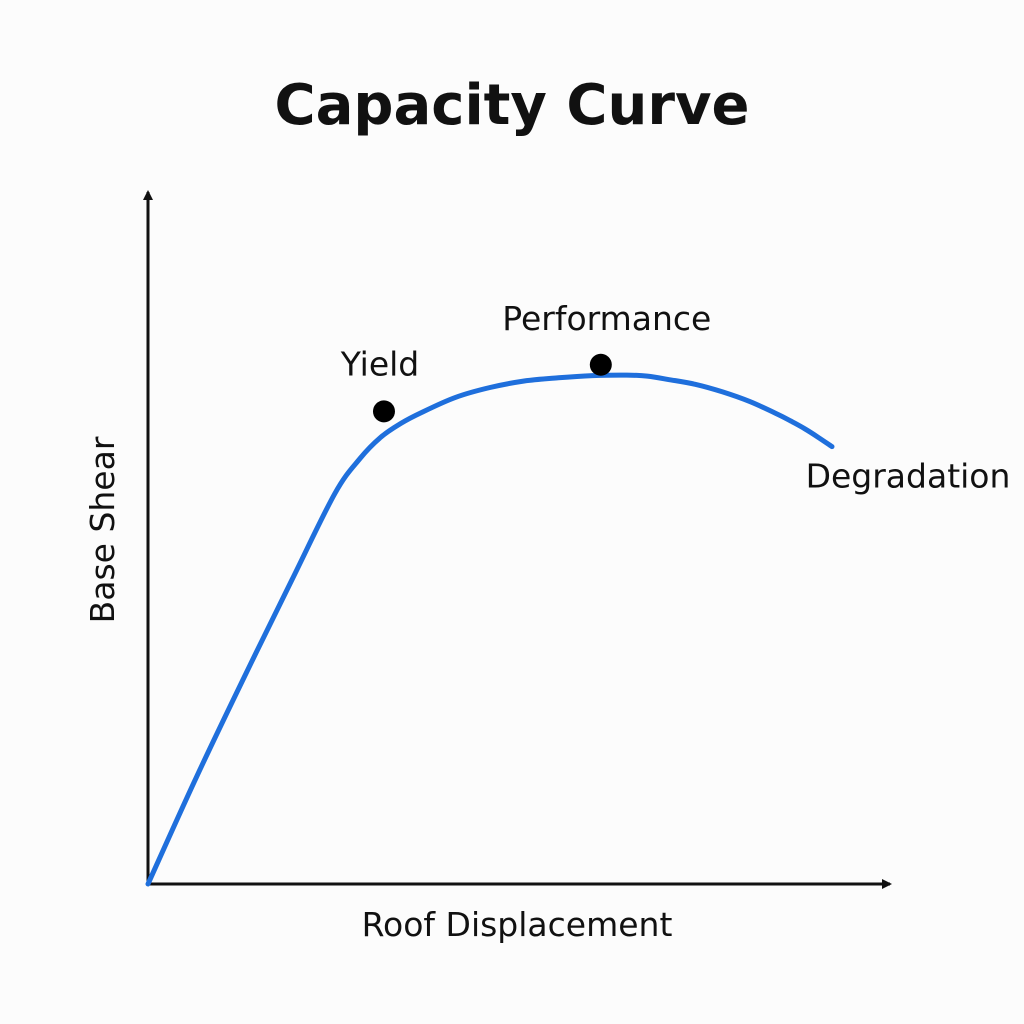 The image size is (1024, 1024). What do you see at coordinates (383, 411) in the screenshot?
I see `yield-point-marker` at bounding box center [383, 411].